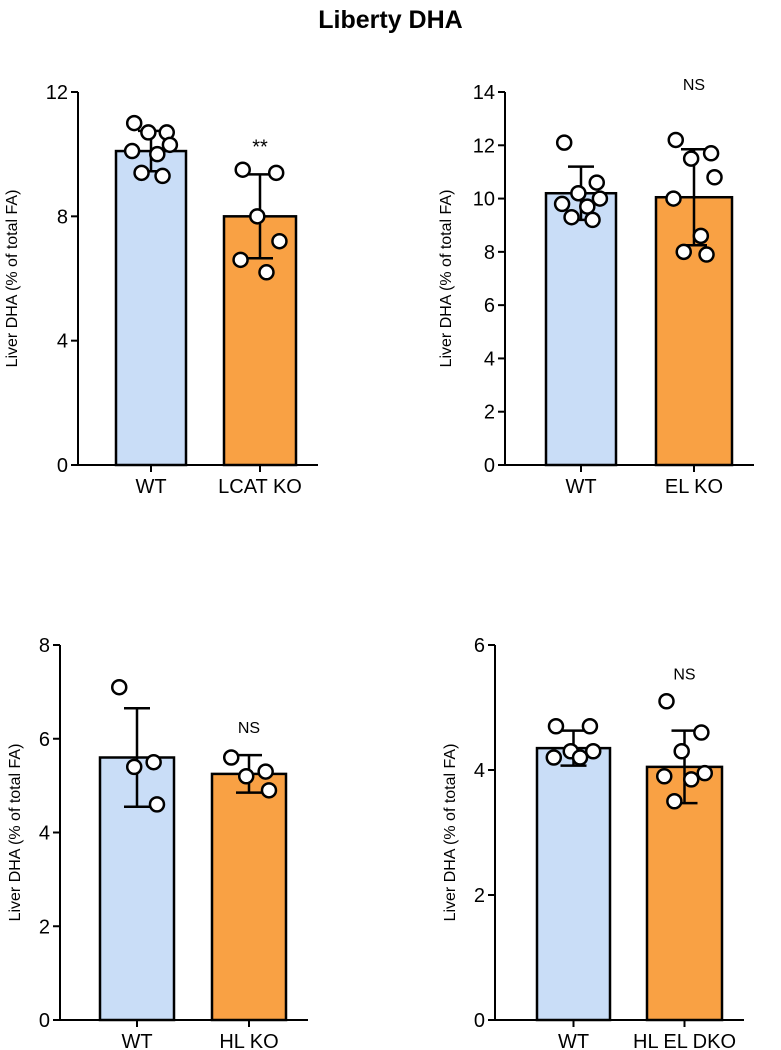 The width and height of the screenshot is (781, 1050). What do you see at coordinates (248, 1040) in the screenshot?
I see `x-tick-label: HL KO` at bounding box center [248, 1040].